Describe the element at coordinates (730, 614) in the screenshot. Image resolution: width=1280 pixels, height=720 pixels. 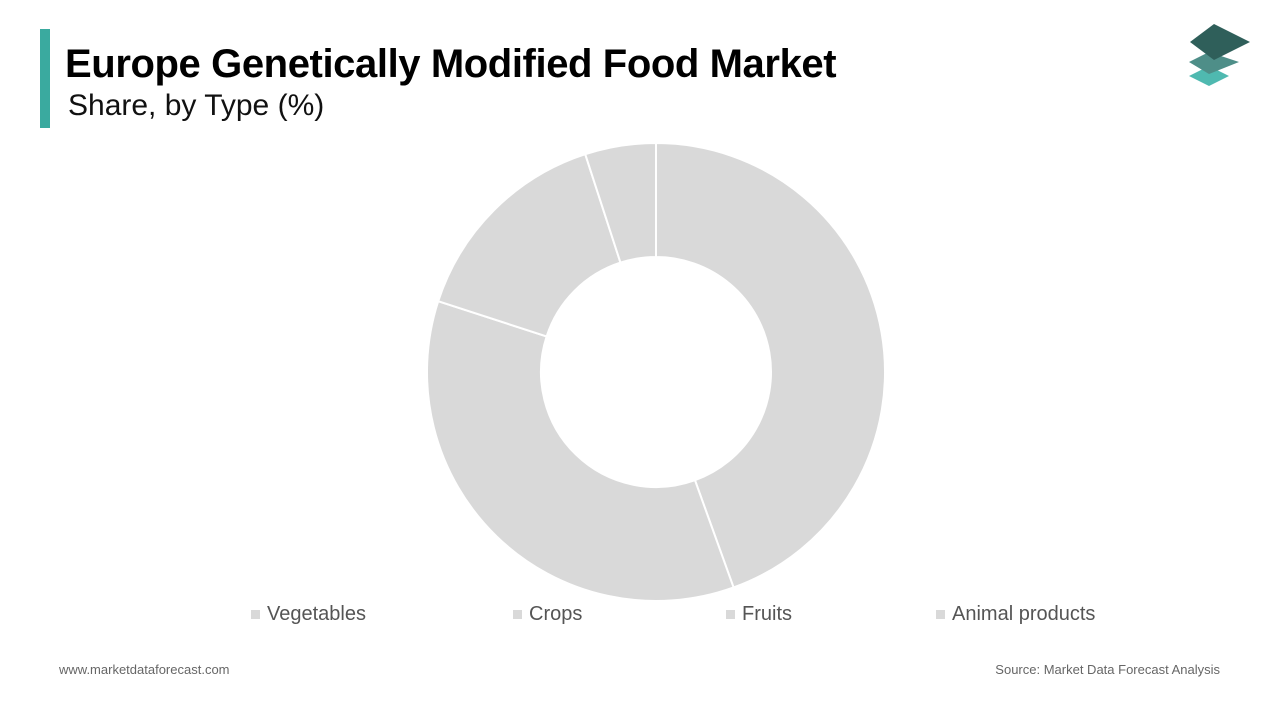
I see `legend-swatch-fruits` at that location.